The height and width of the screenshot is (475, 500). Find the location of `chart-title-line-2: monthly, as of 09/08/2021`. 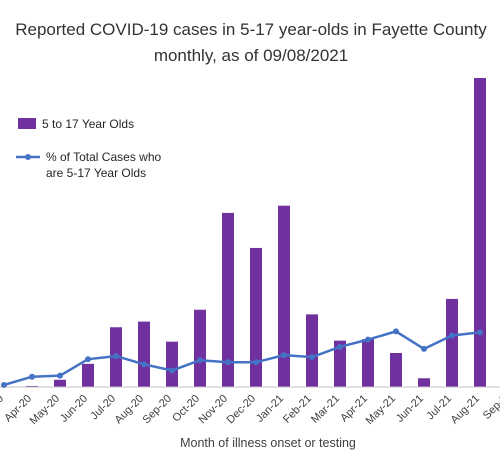

chart-title-line-2: monthly, as of 09/08/2021 is located at coordinates (251, 55).